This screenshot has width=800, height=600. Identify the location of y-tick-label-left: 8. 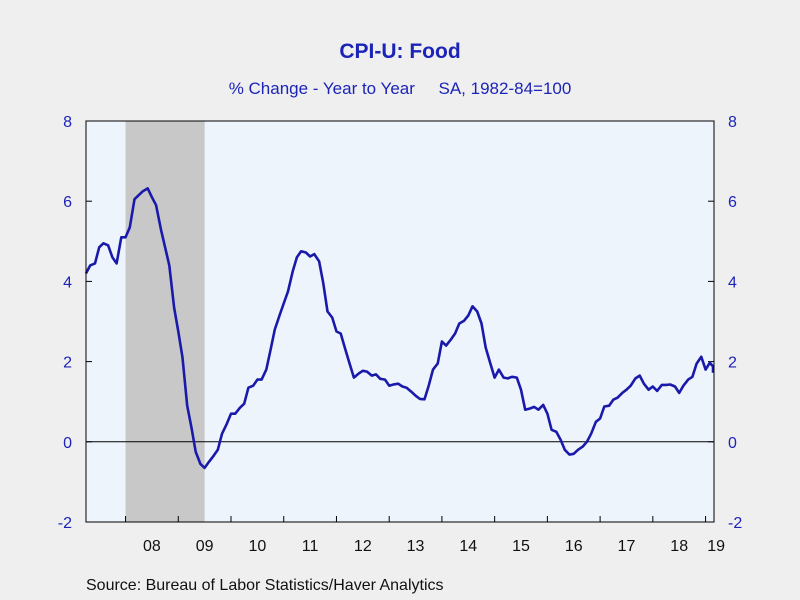
(67, 122).